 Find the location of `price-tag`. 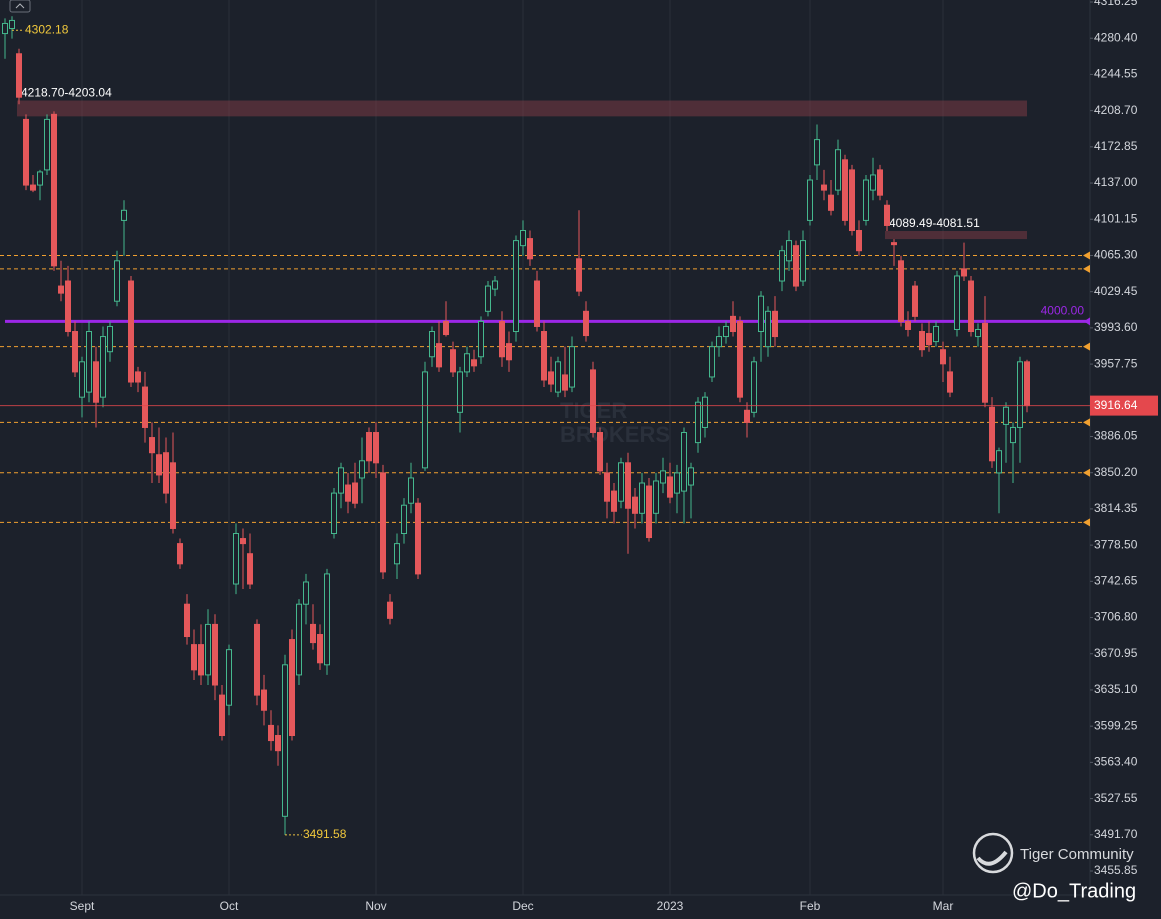

price-tag is located at coordinates (1124, 405).